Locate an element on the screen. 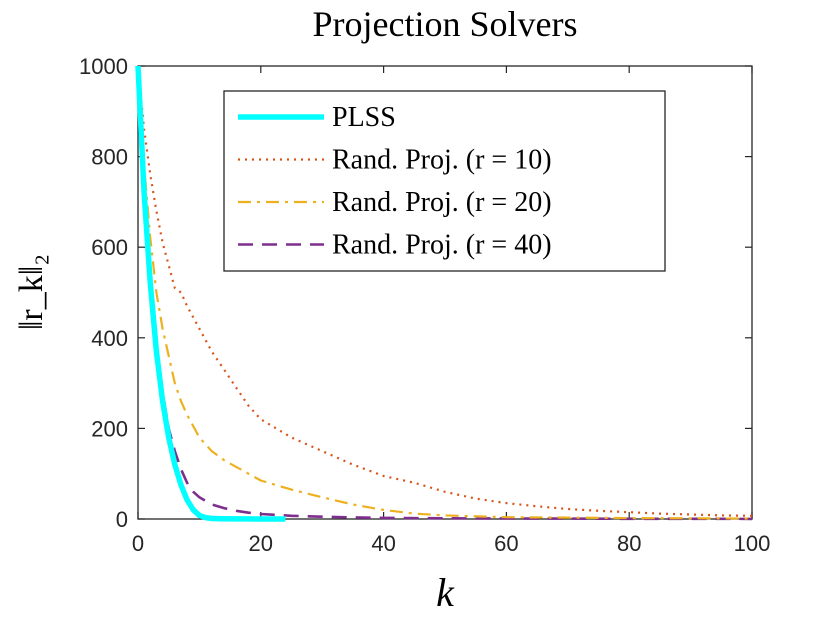 The image size is (830, 623). y-tick-label: 1000 is located at coordinates (103, 66).